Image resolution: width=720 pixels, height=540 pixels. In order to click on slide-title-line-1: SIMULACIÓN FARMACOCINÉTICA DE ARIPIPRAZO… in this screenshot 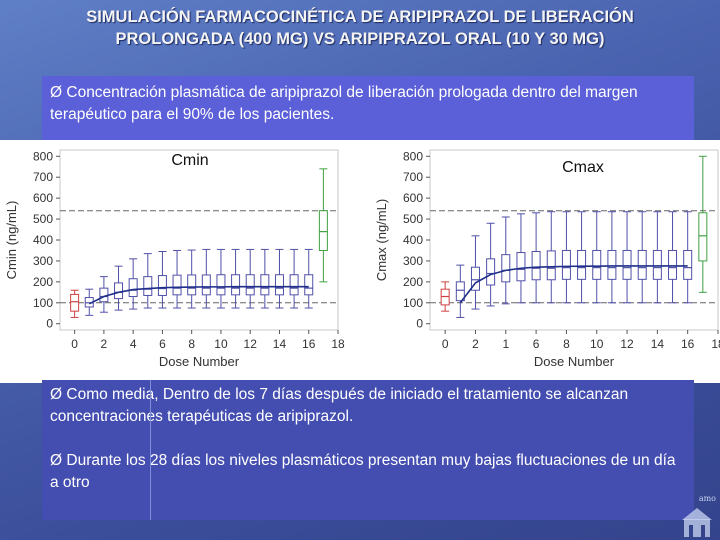, I will do `click(360, 17)`.